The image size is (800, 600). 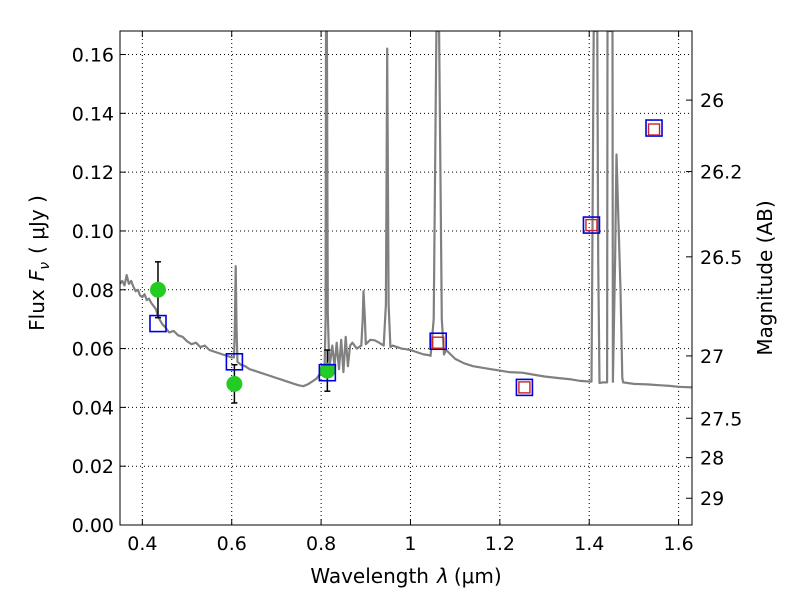 I want to click on y-tick-label: 0.10, so click(x=93, y=232).